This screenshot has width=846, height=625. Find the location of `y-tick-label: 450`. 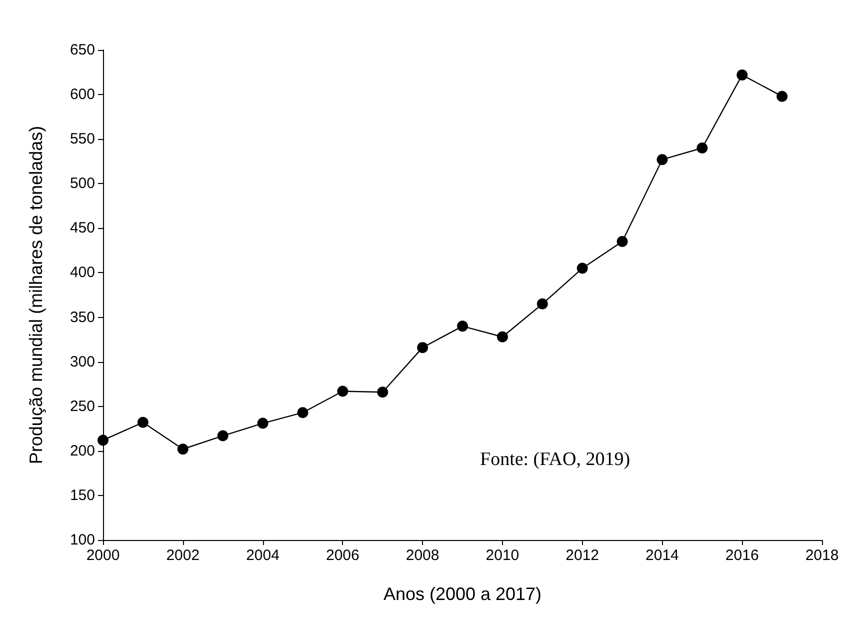

y-tick-label: 450 is located at coordinates (82, 228).